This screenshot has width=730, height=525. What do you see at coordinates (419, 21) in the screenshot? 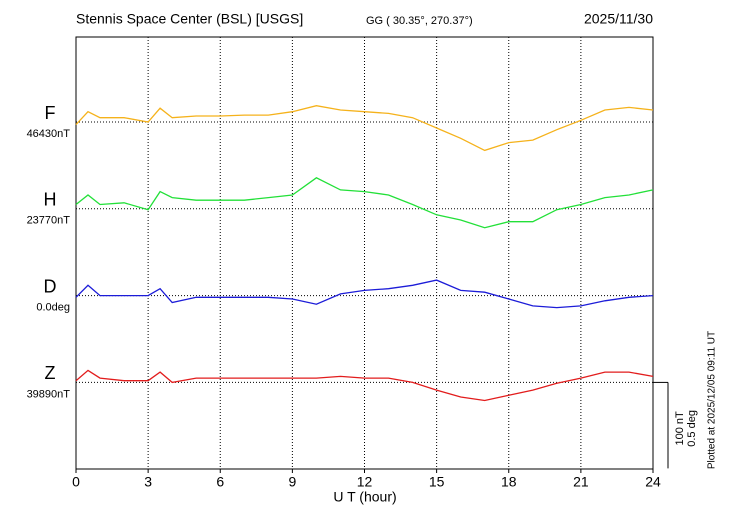
I see `chart-subtitle: GG ( 30.35°, 270.37°)` at bounding box center [419, 21].